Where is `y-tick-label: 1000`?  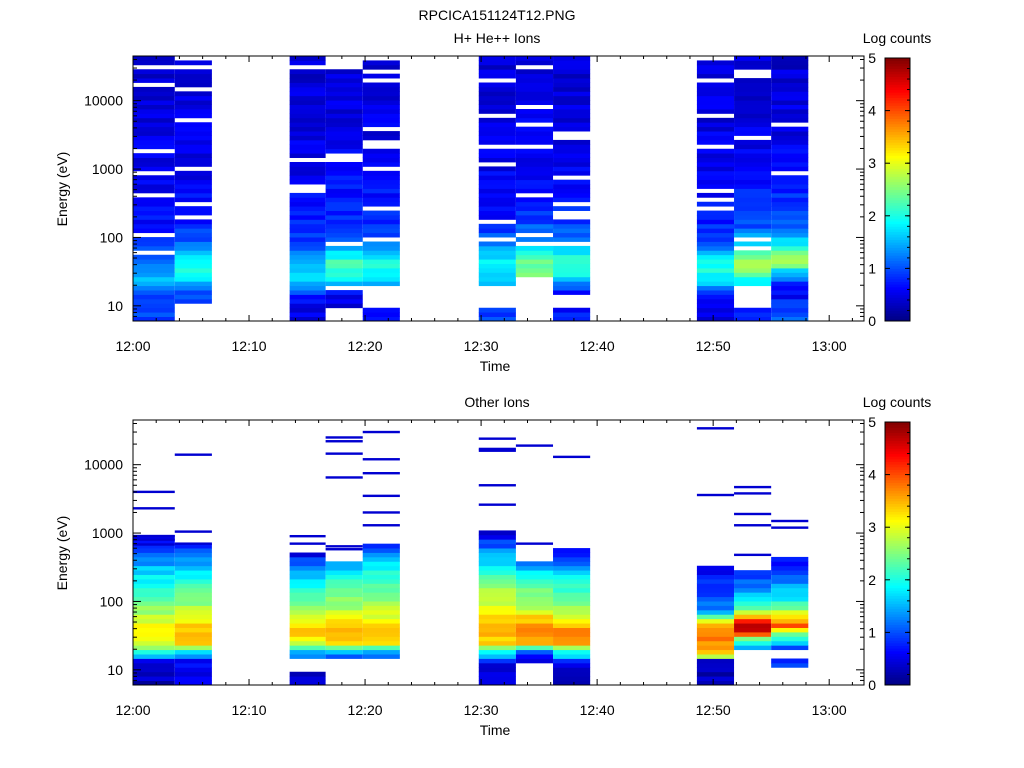
y-tick-label: 1000 is located at coordinates (107, 169).